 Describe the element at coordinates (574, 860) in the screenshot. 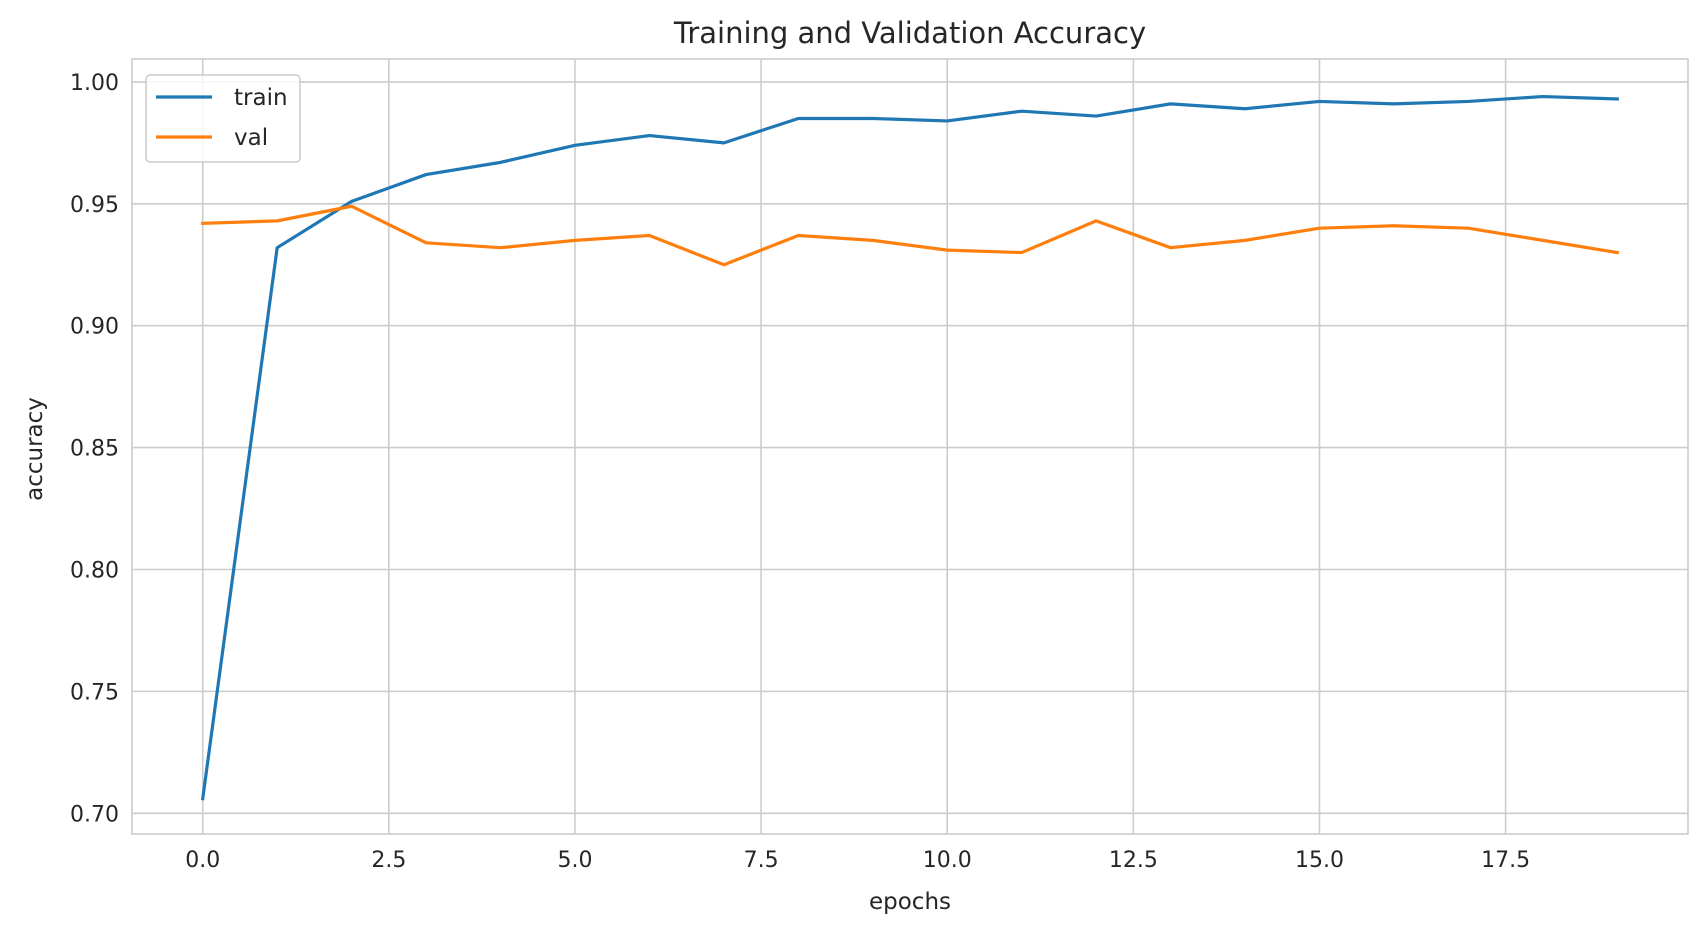

I see `x-tick-label: 5.0` at that location.